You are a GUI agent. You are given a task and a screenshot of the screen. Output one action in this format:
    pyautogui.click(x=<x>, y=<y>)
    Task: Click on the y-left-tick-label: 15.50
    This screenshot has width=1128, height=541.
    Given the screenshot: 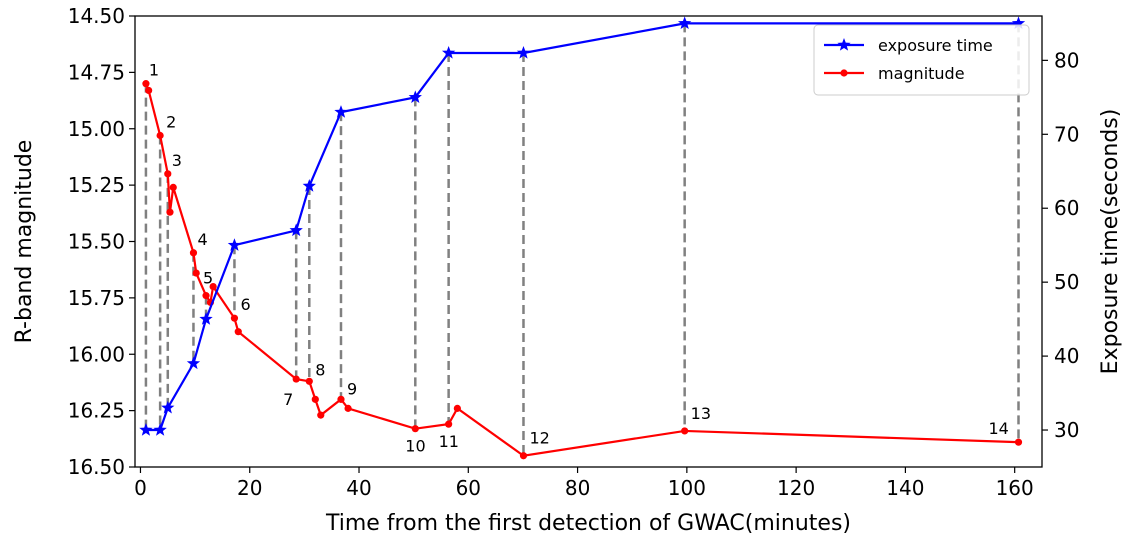 What is the action you would take?
    pyautogui.click(x=96, y=242)
    